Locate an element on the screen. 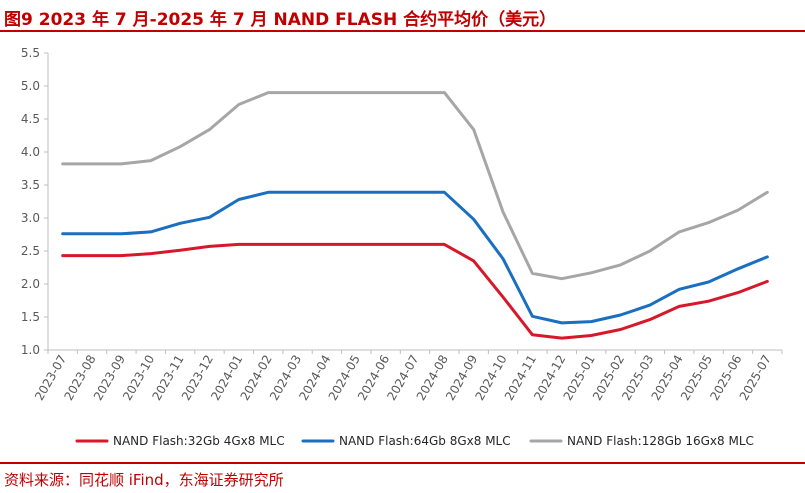  y-tick-label: 4.5 is located at coordinates (30, 119).